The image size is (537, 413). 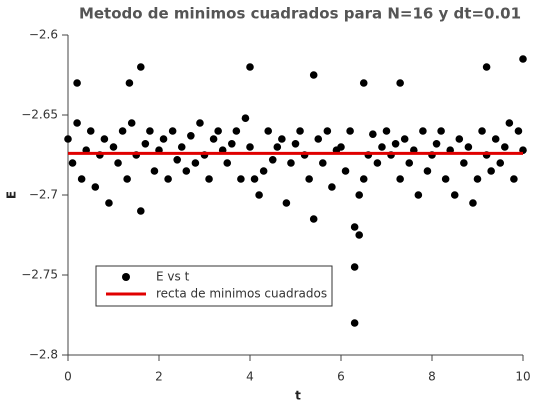 What do you see at coordinates (522, 377) in the screenshot?
I see `x-tick-label: 10` at bounding box center [522, 377].